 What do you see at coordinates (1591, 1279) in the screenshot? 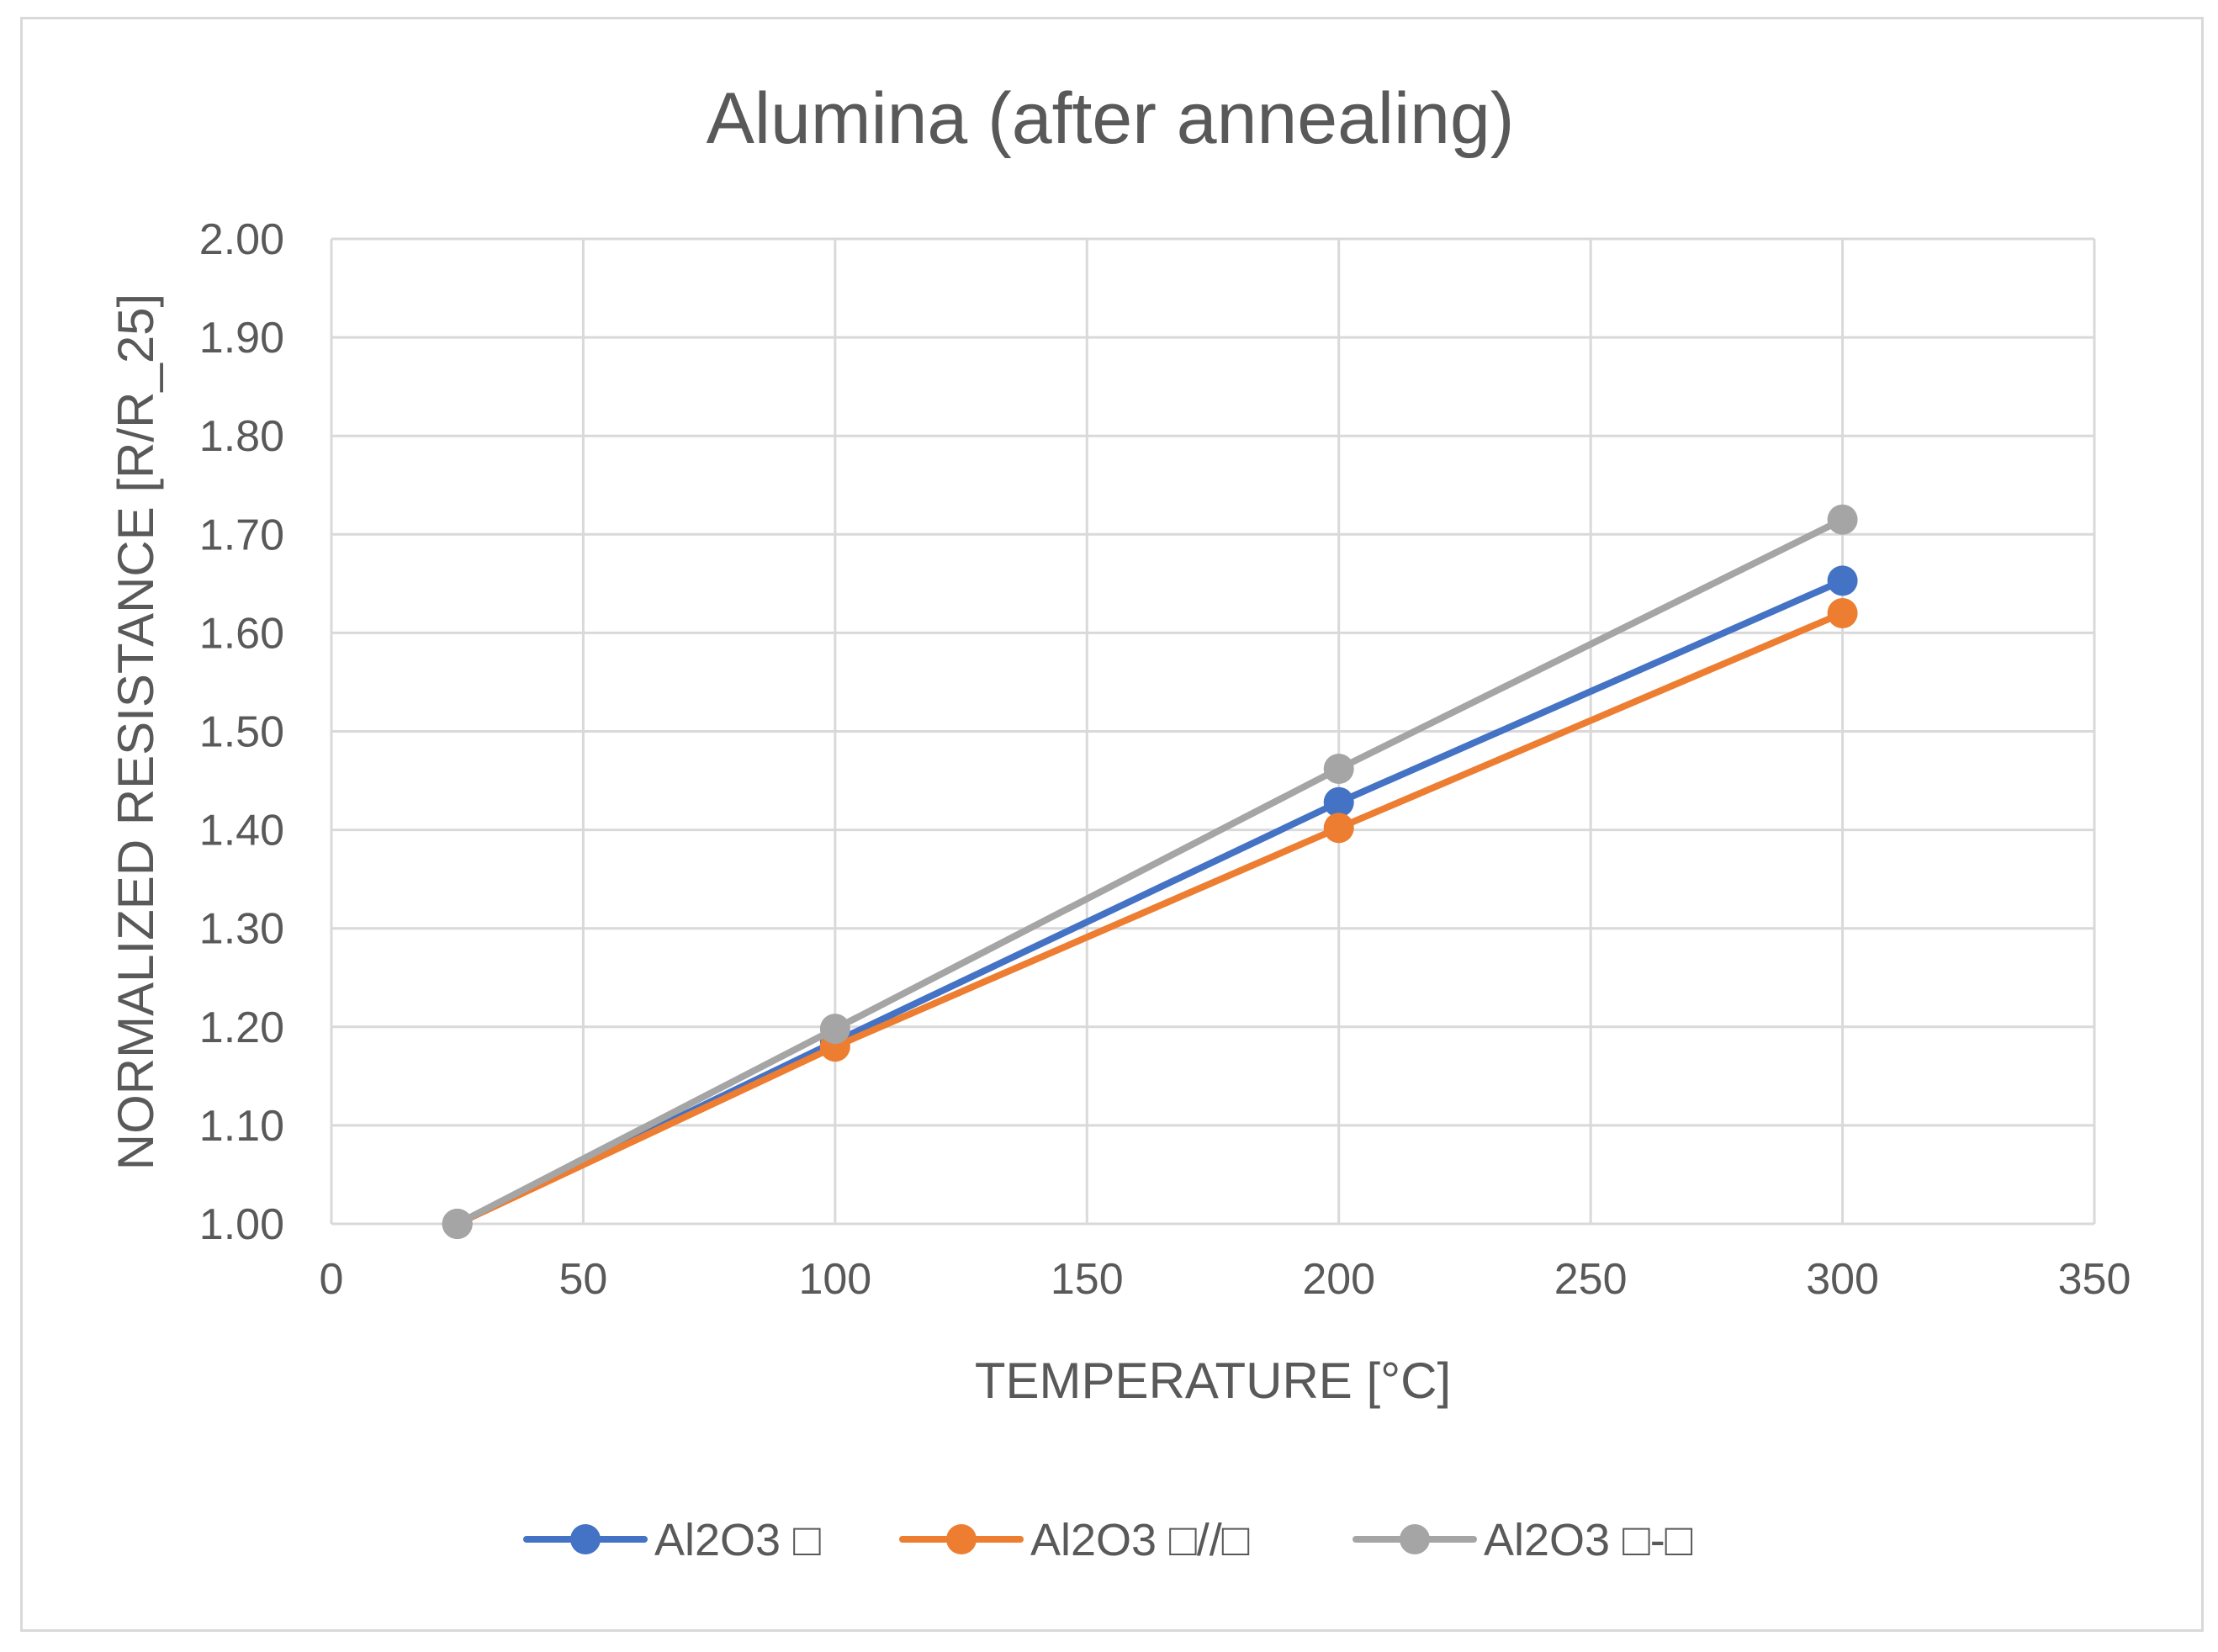
I see `x-tick-label: 250` at bounding box center [1591, 1279].